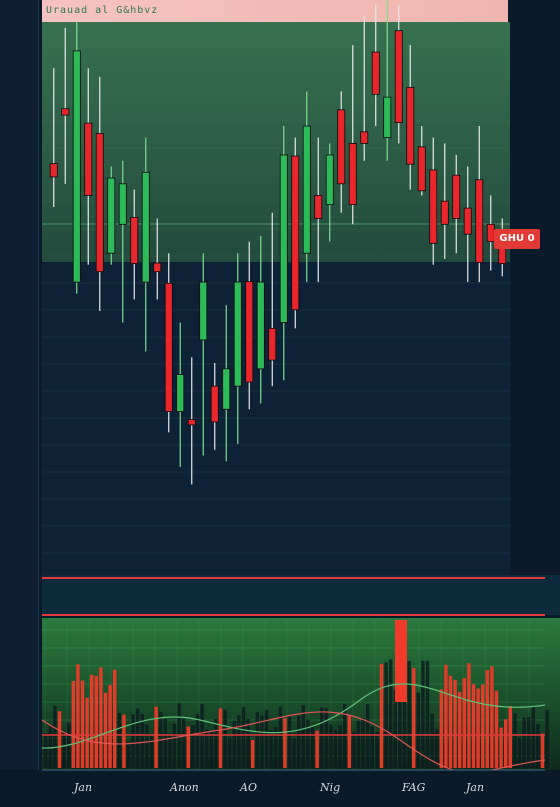  I want to click on x-axis-strip, so click(280, 788).